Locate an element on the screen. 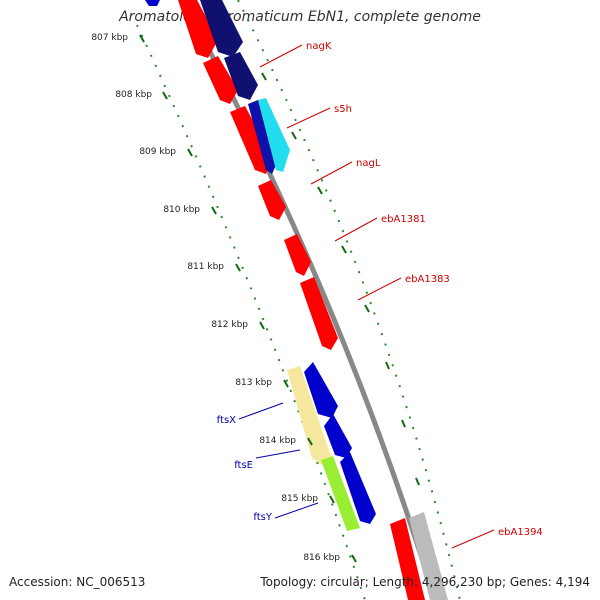  tick-label: 815 kbp is located at coordinates (299, 499).